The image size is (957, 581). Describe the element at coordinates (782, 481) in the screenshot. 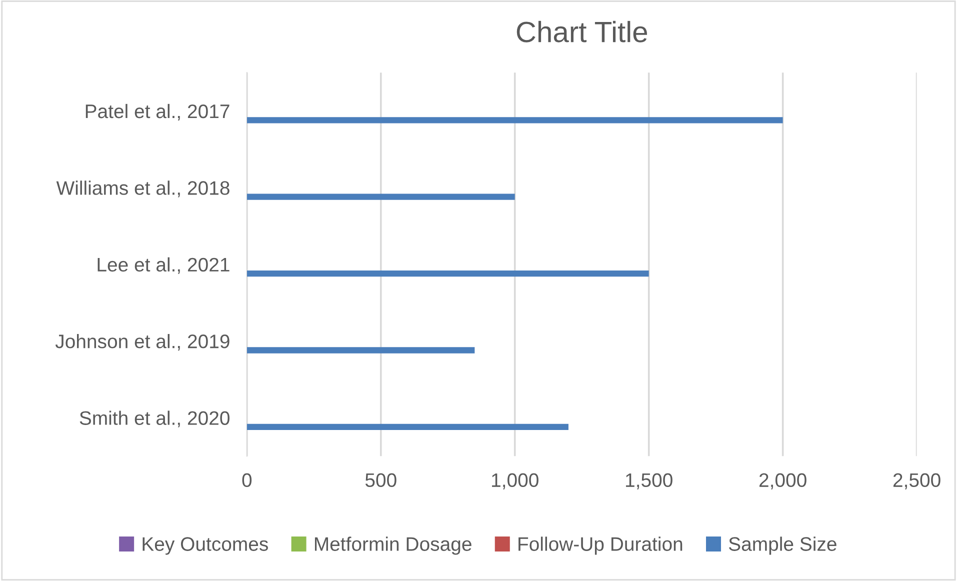

I see `x-tick-label: 2,000` at that location.